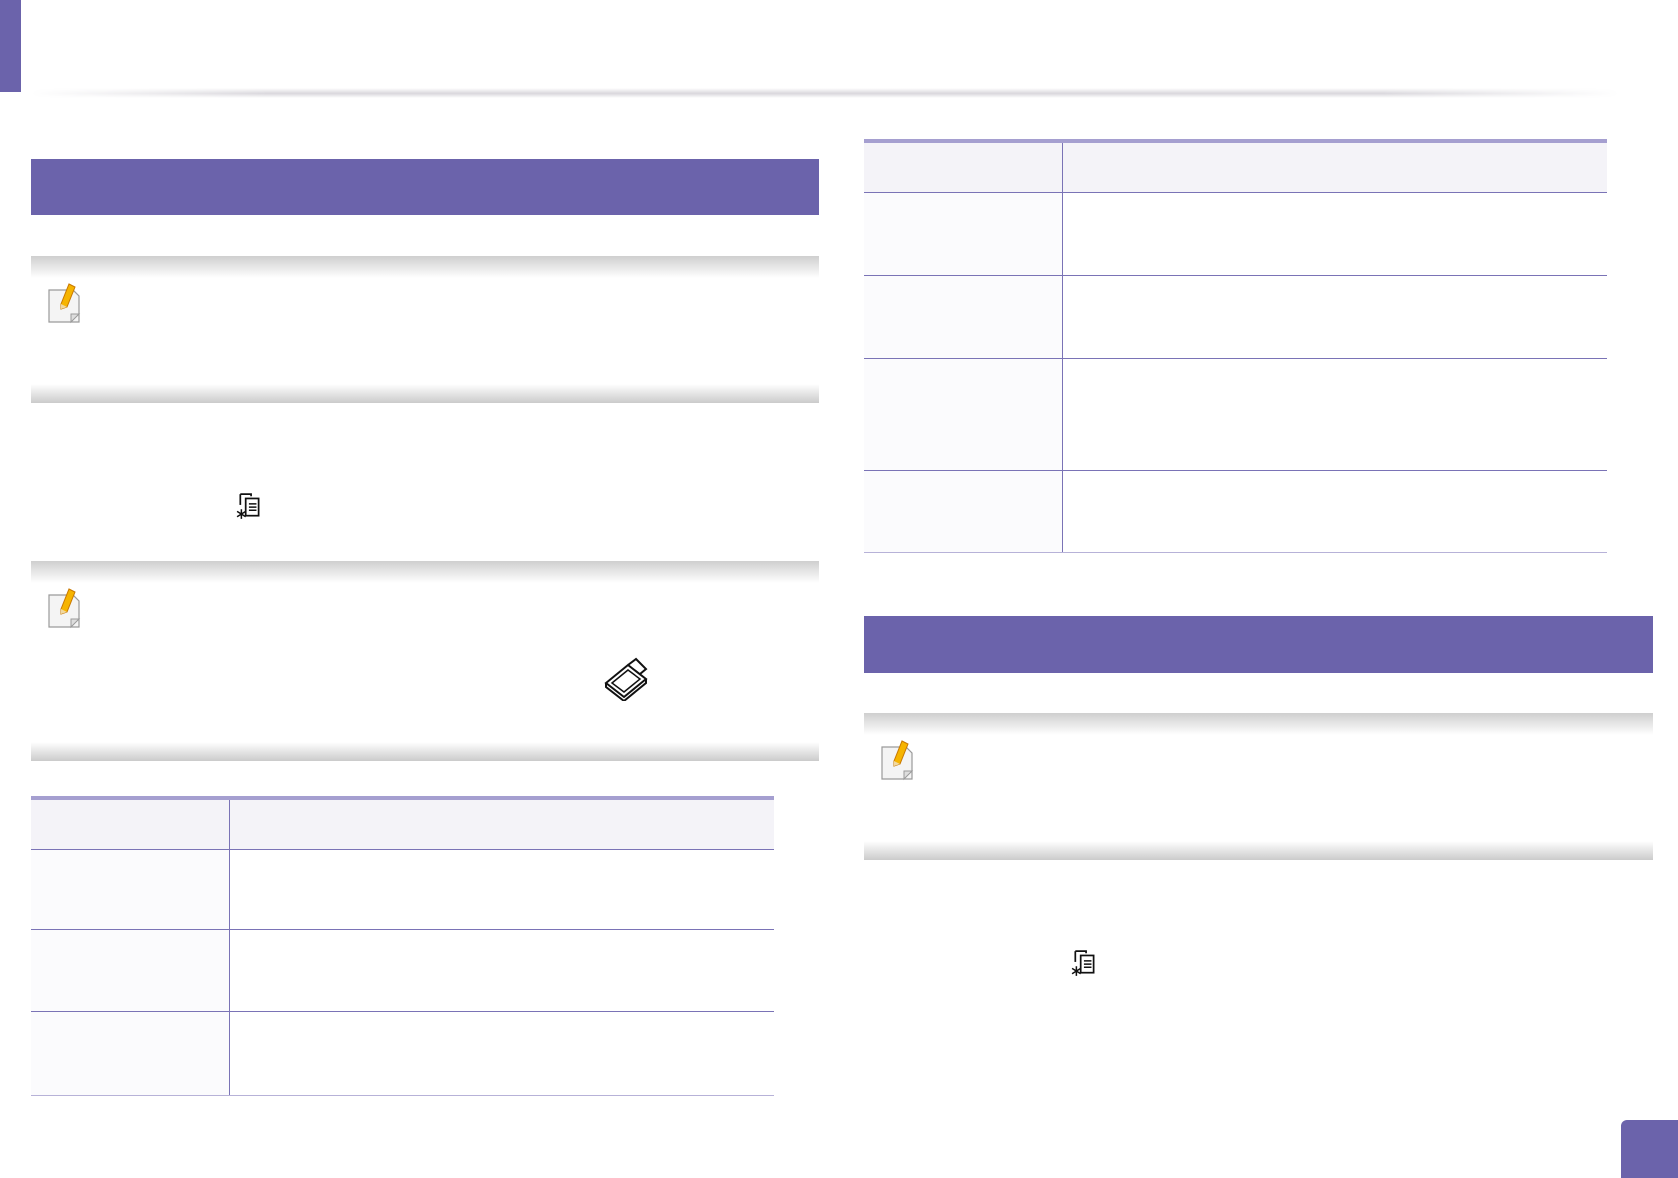 Image resolution: width=1678 pixels, height=1178 pixels. I want to click on left-table, so click(402, 946).